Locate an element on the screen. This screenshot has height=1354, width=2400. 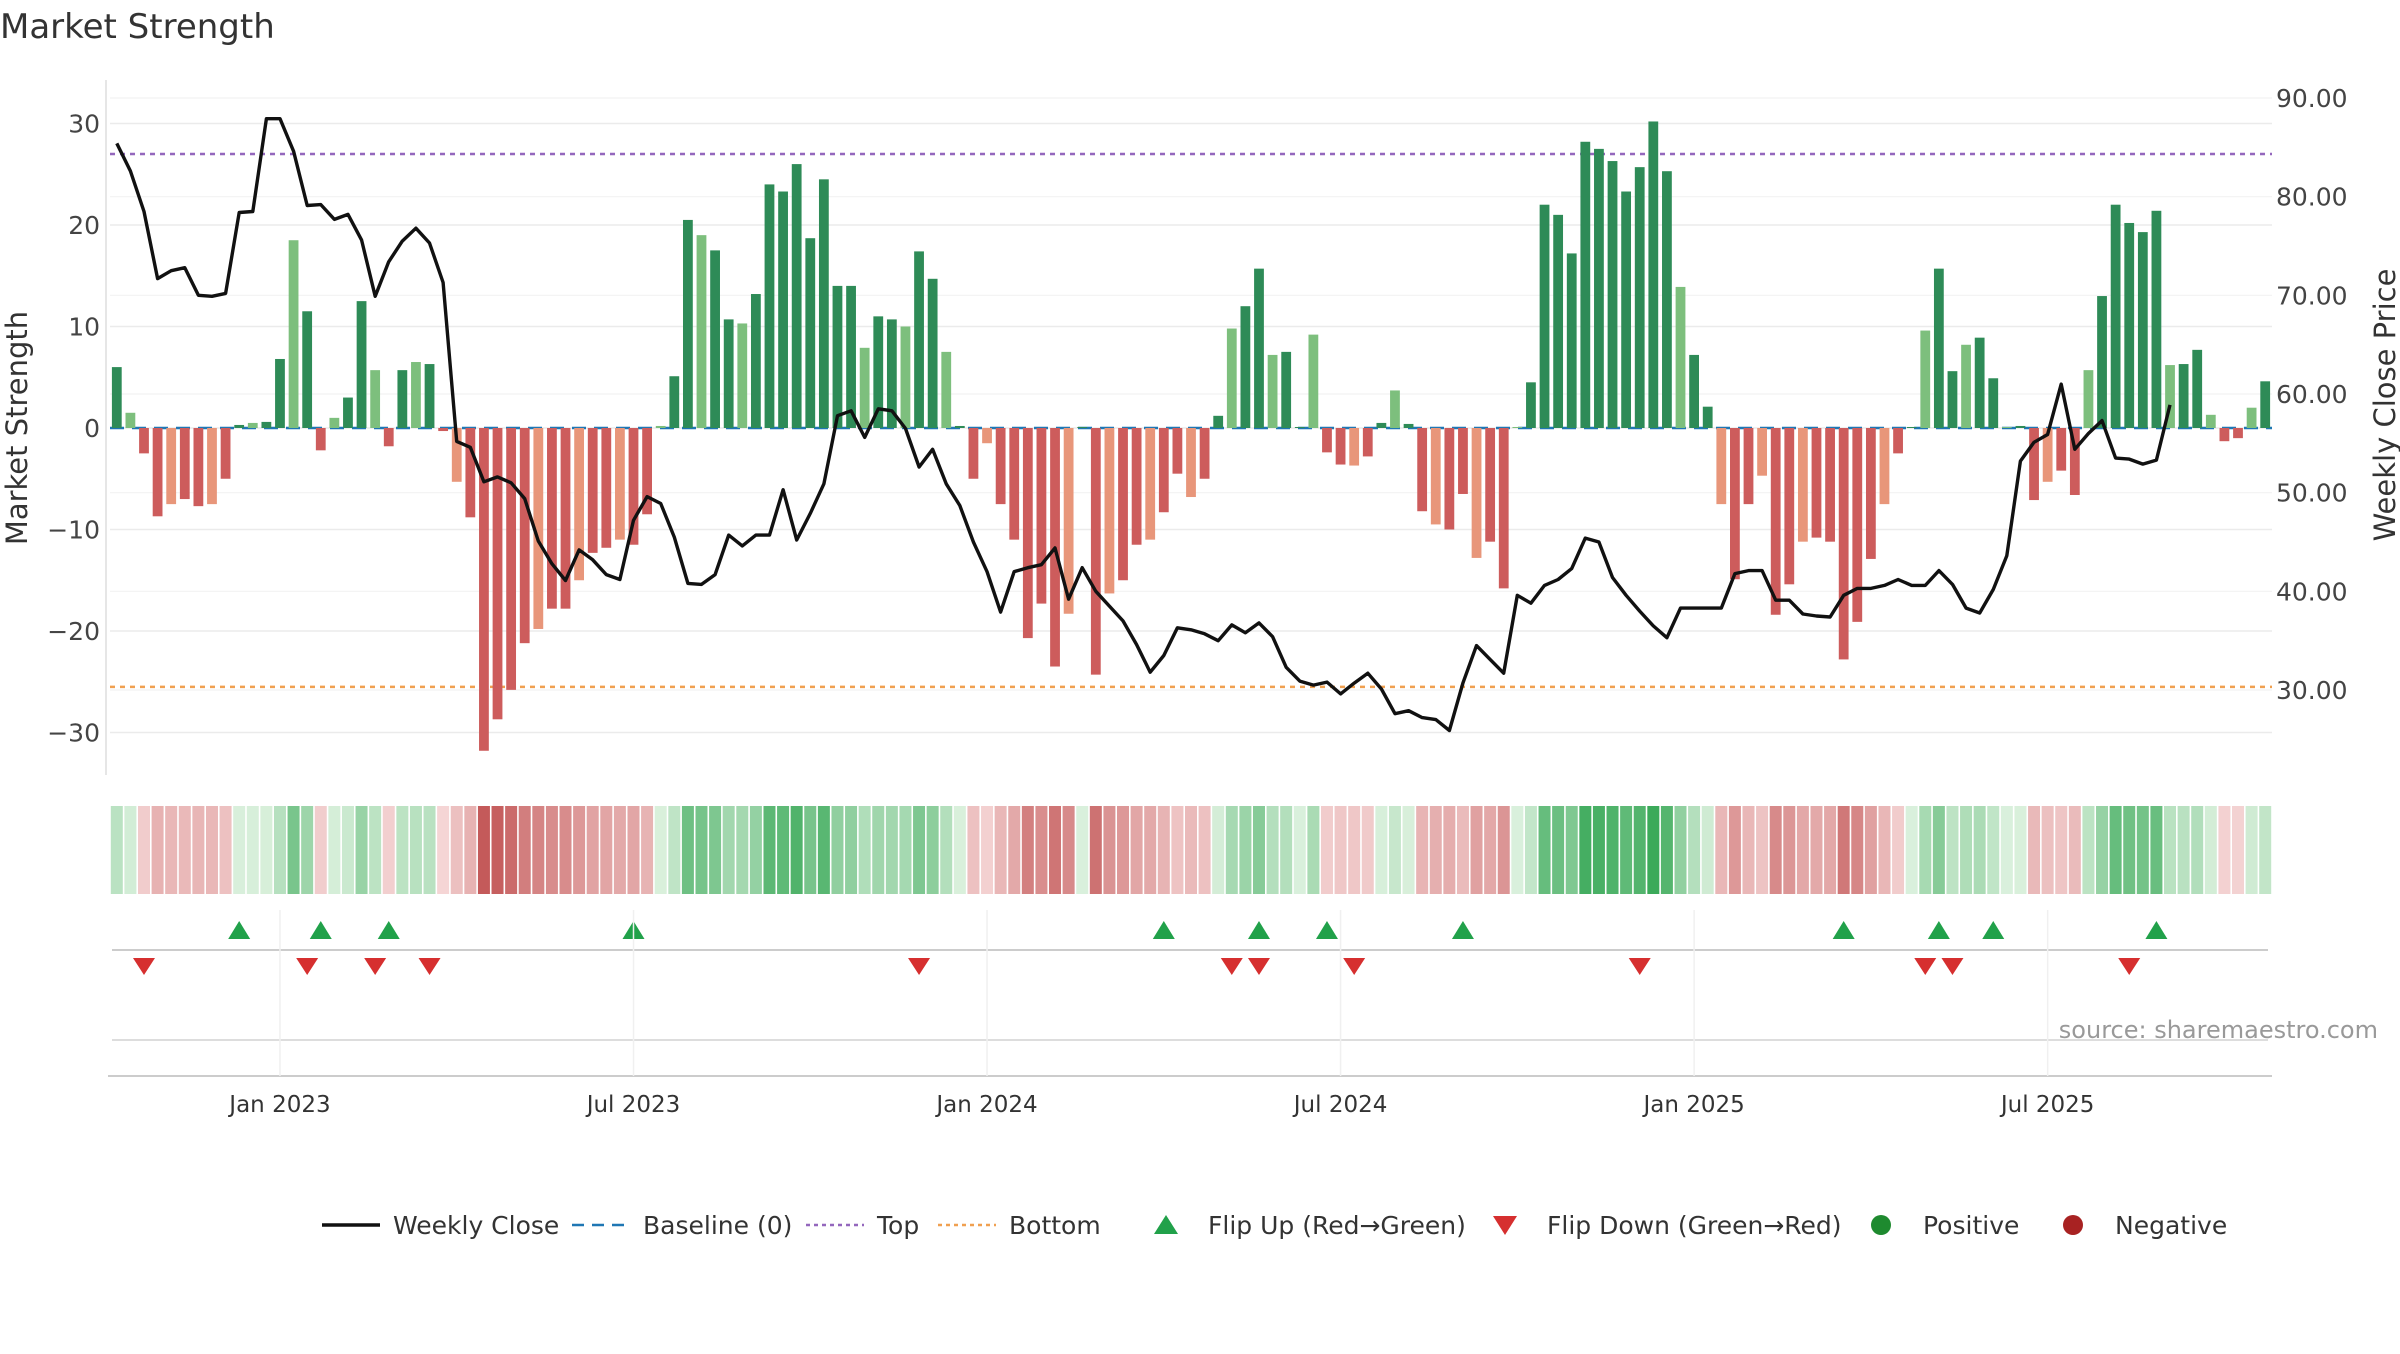
legend-item: Weekly Close is located at coordinates (440, 1225).